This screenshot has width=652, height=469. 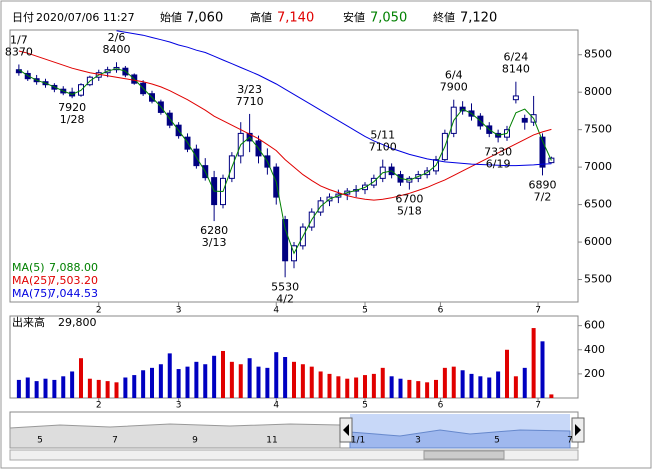 I want to click on annotation-date: 2/6, so click(x=117, y=37).